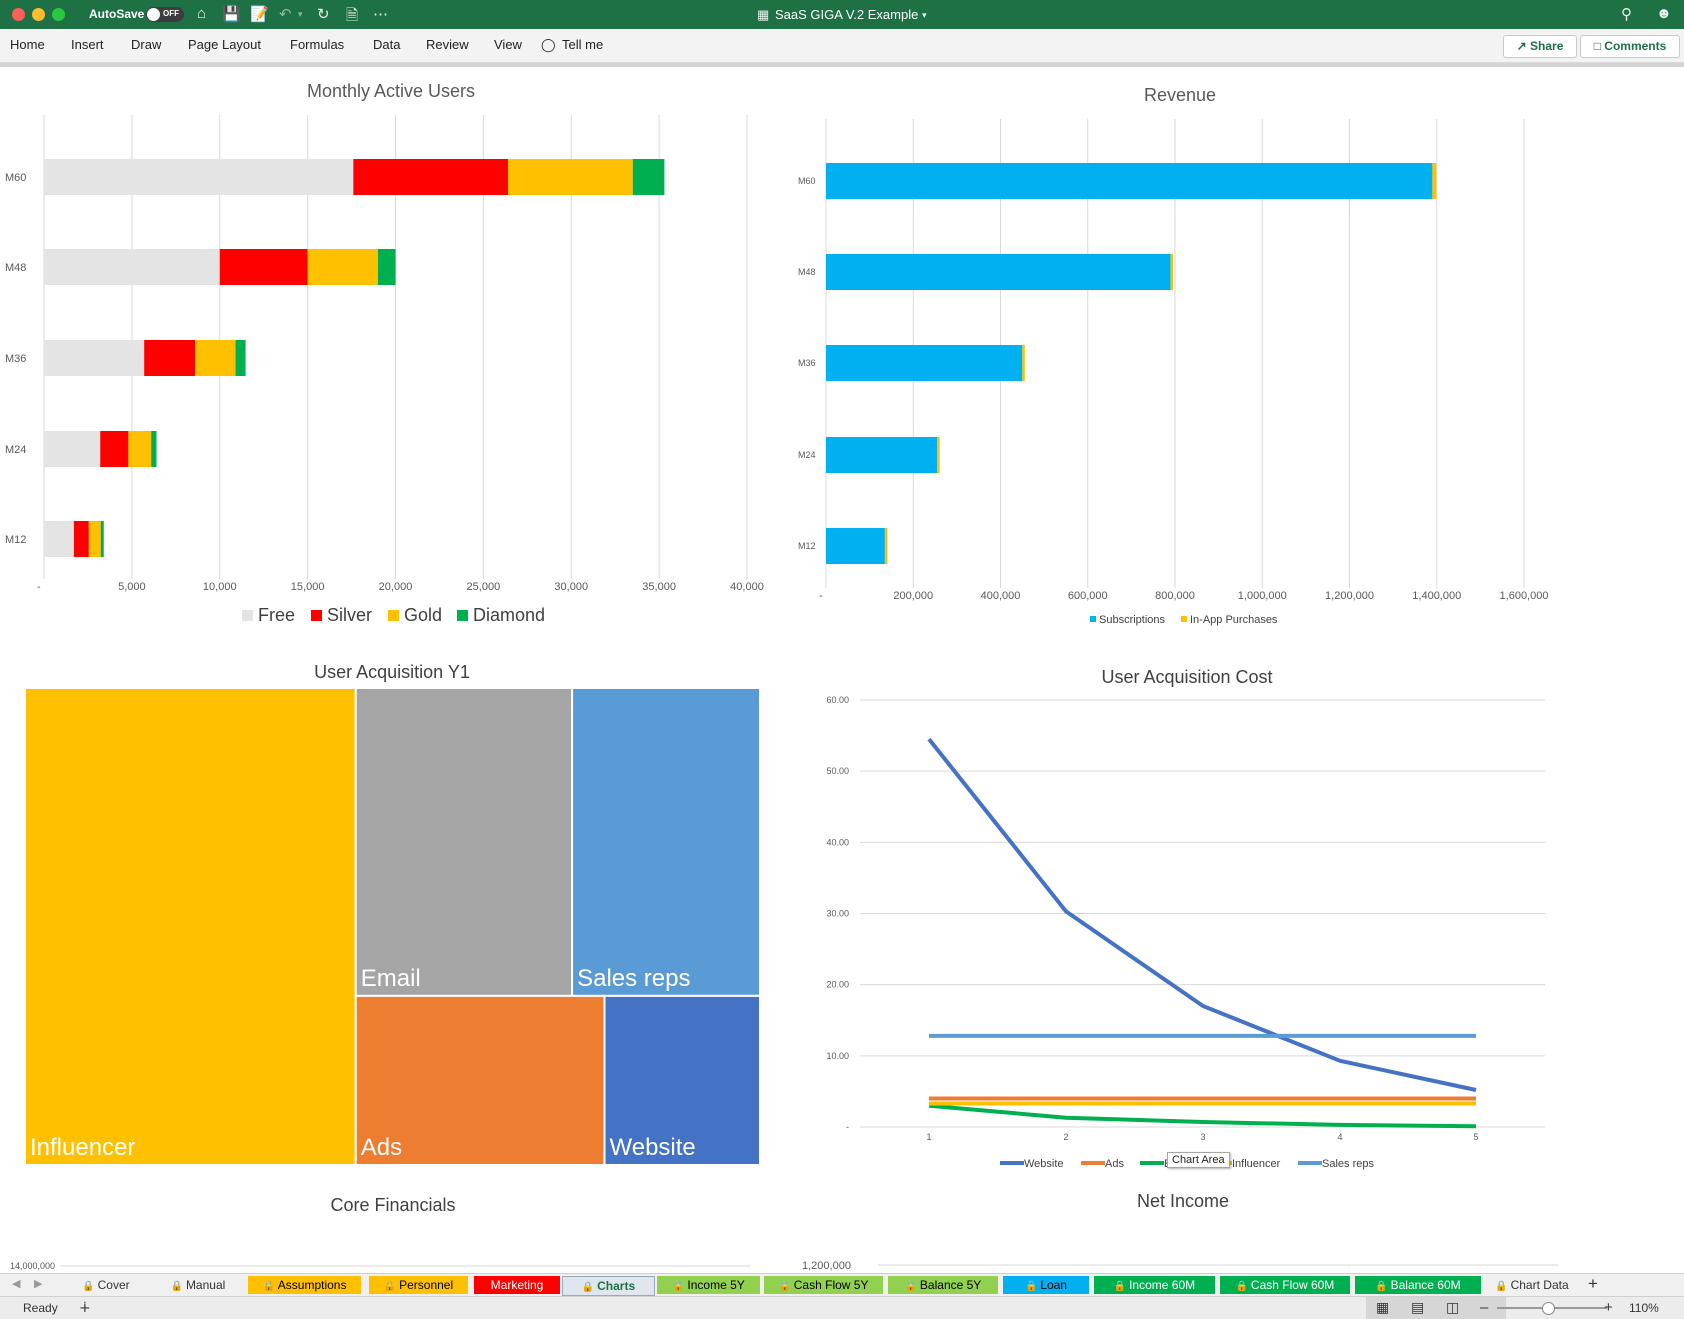 This screenshot has height=1319, width=1684. What do you see at coordinates (215, 358) in the screenshot?
I see `mau-bar-gold-m36` at bounding box center [215, 358].